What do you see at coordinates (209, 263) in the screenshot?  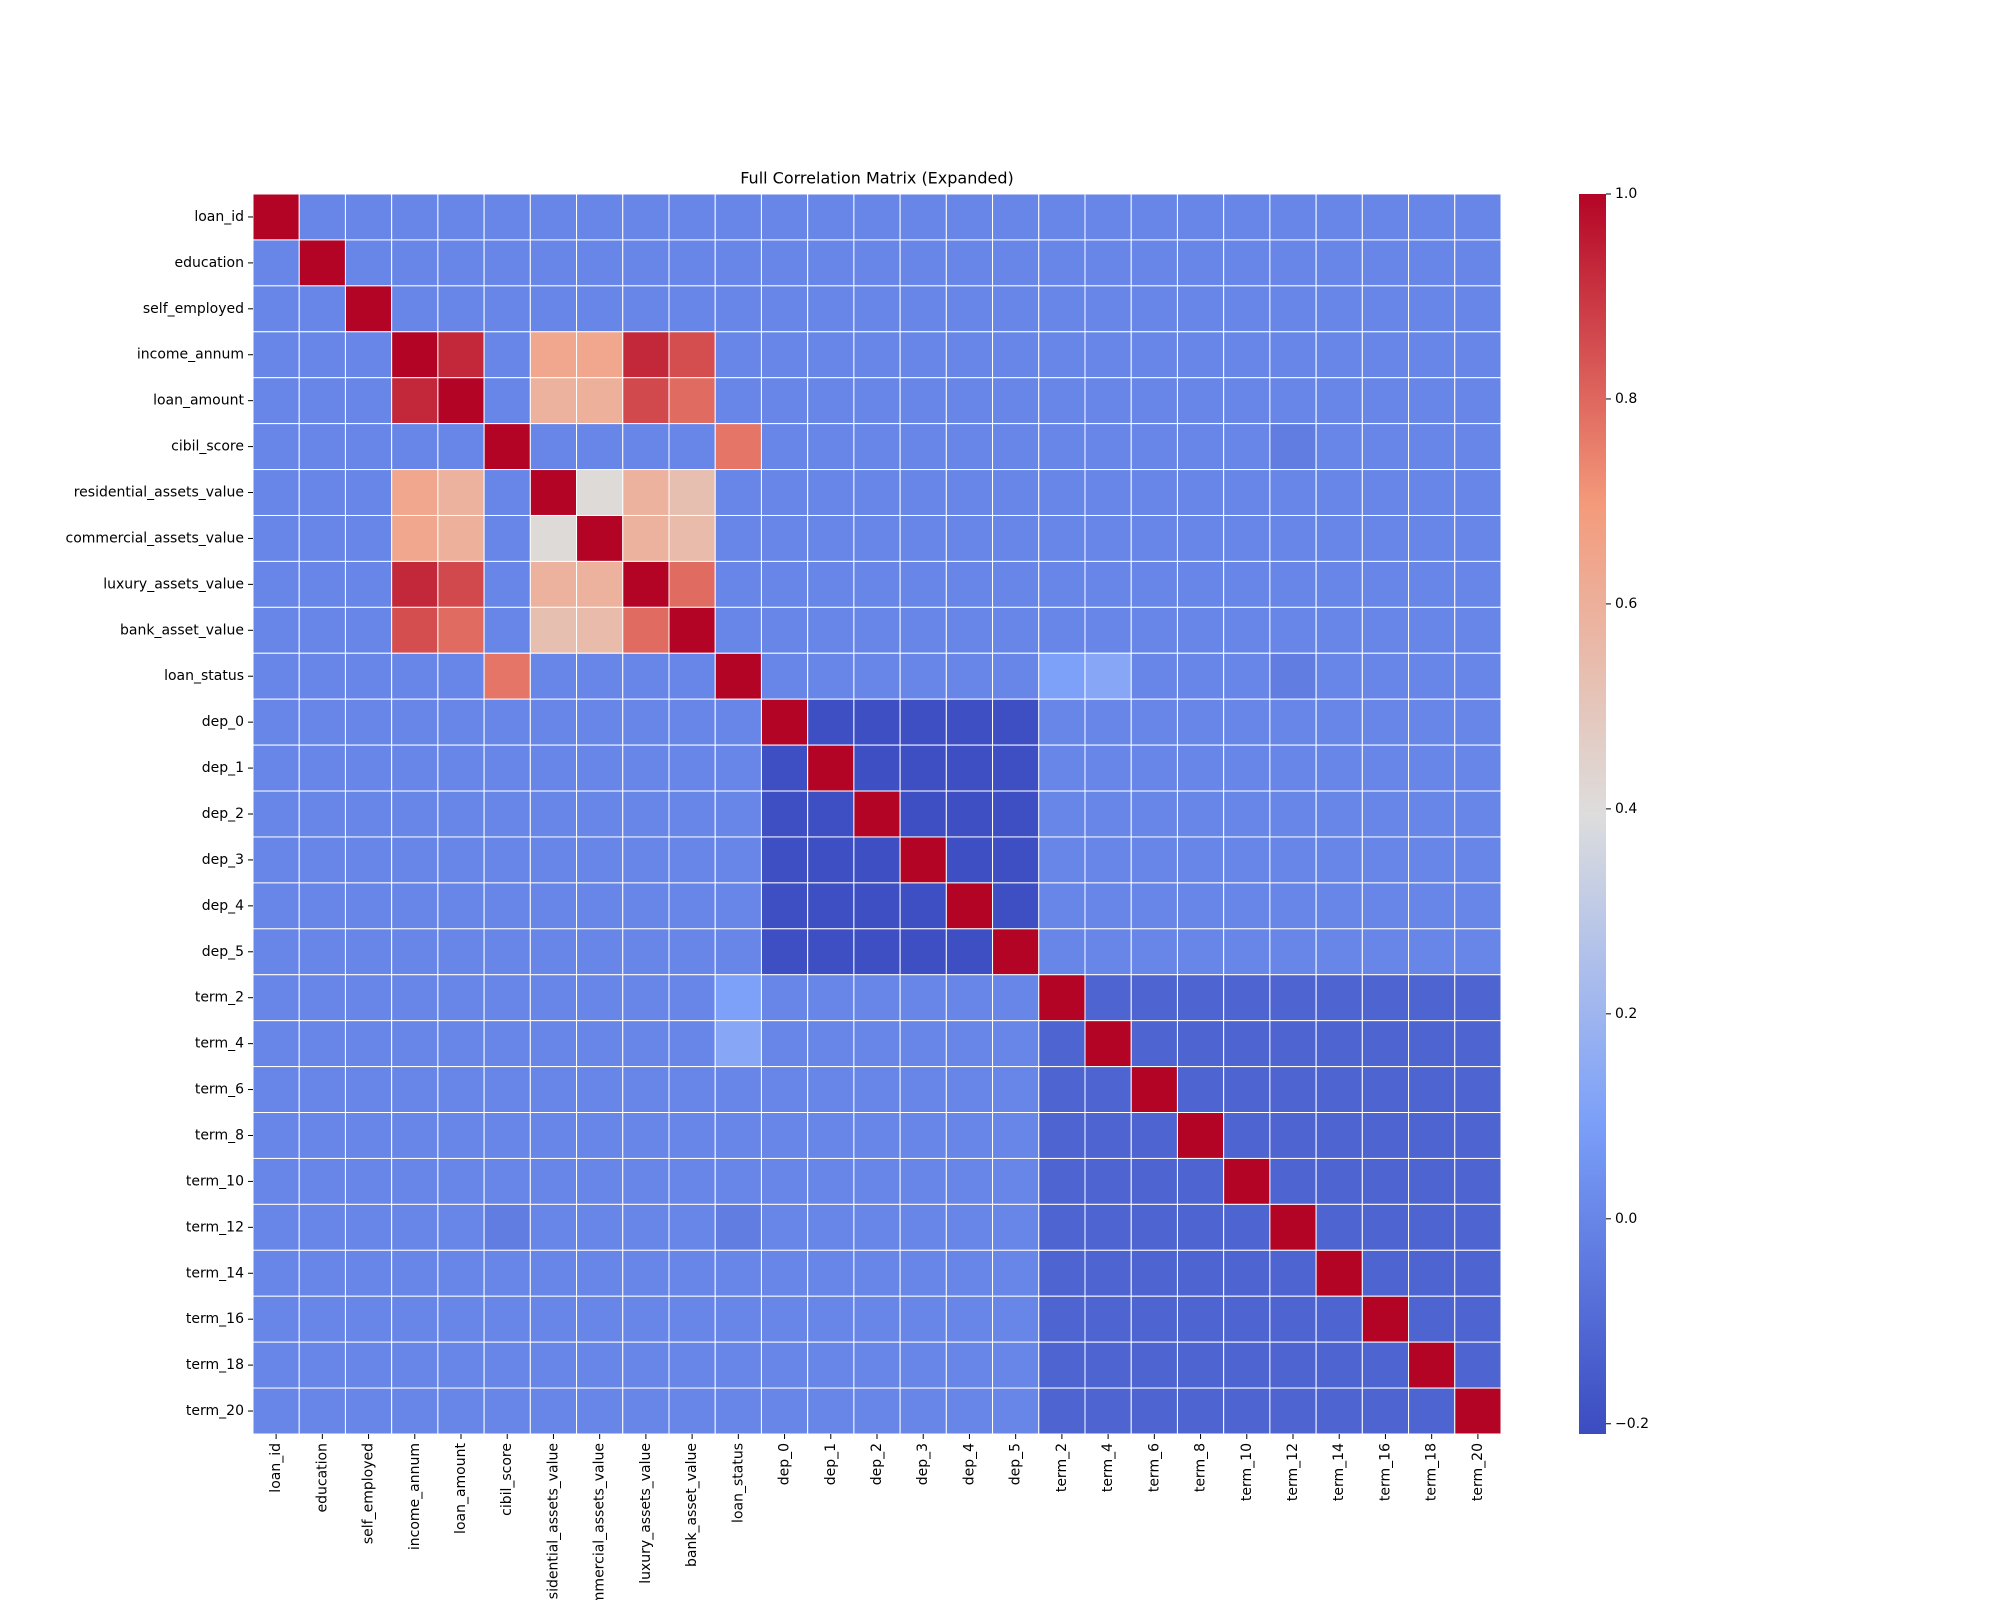 I see `y-tick-label: education` at bounding box center [209, 263].